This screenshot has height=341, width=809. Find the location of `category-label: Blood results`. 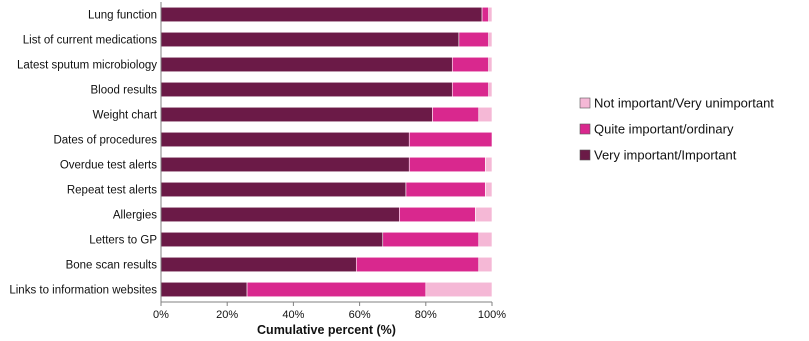

category-label: Blood results is located at coordinates (124, 91).